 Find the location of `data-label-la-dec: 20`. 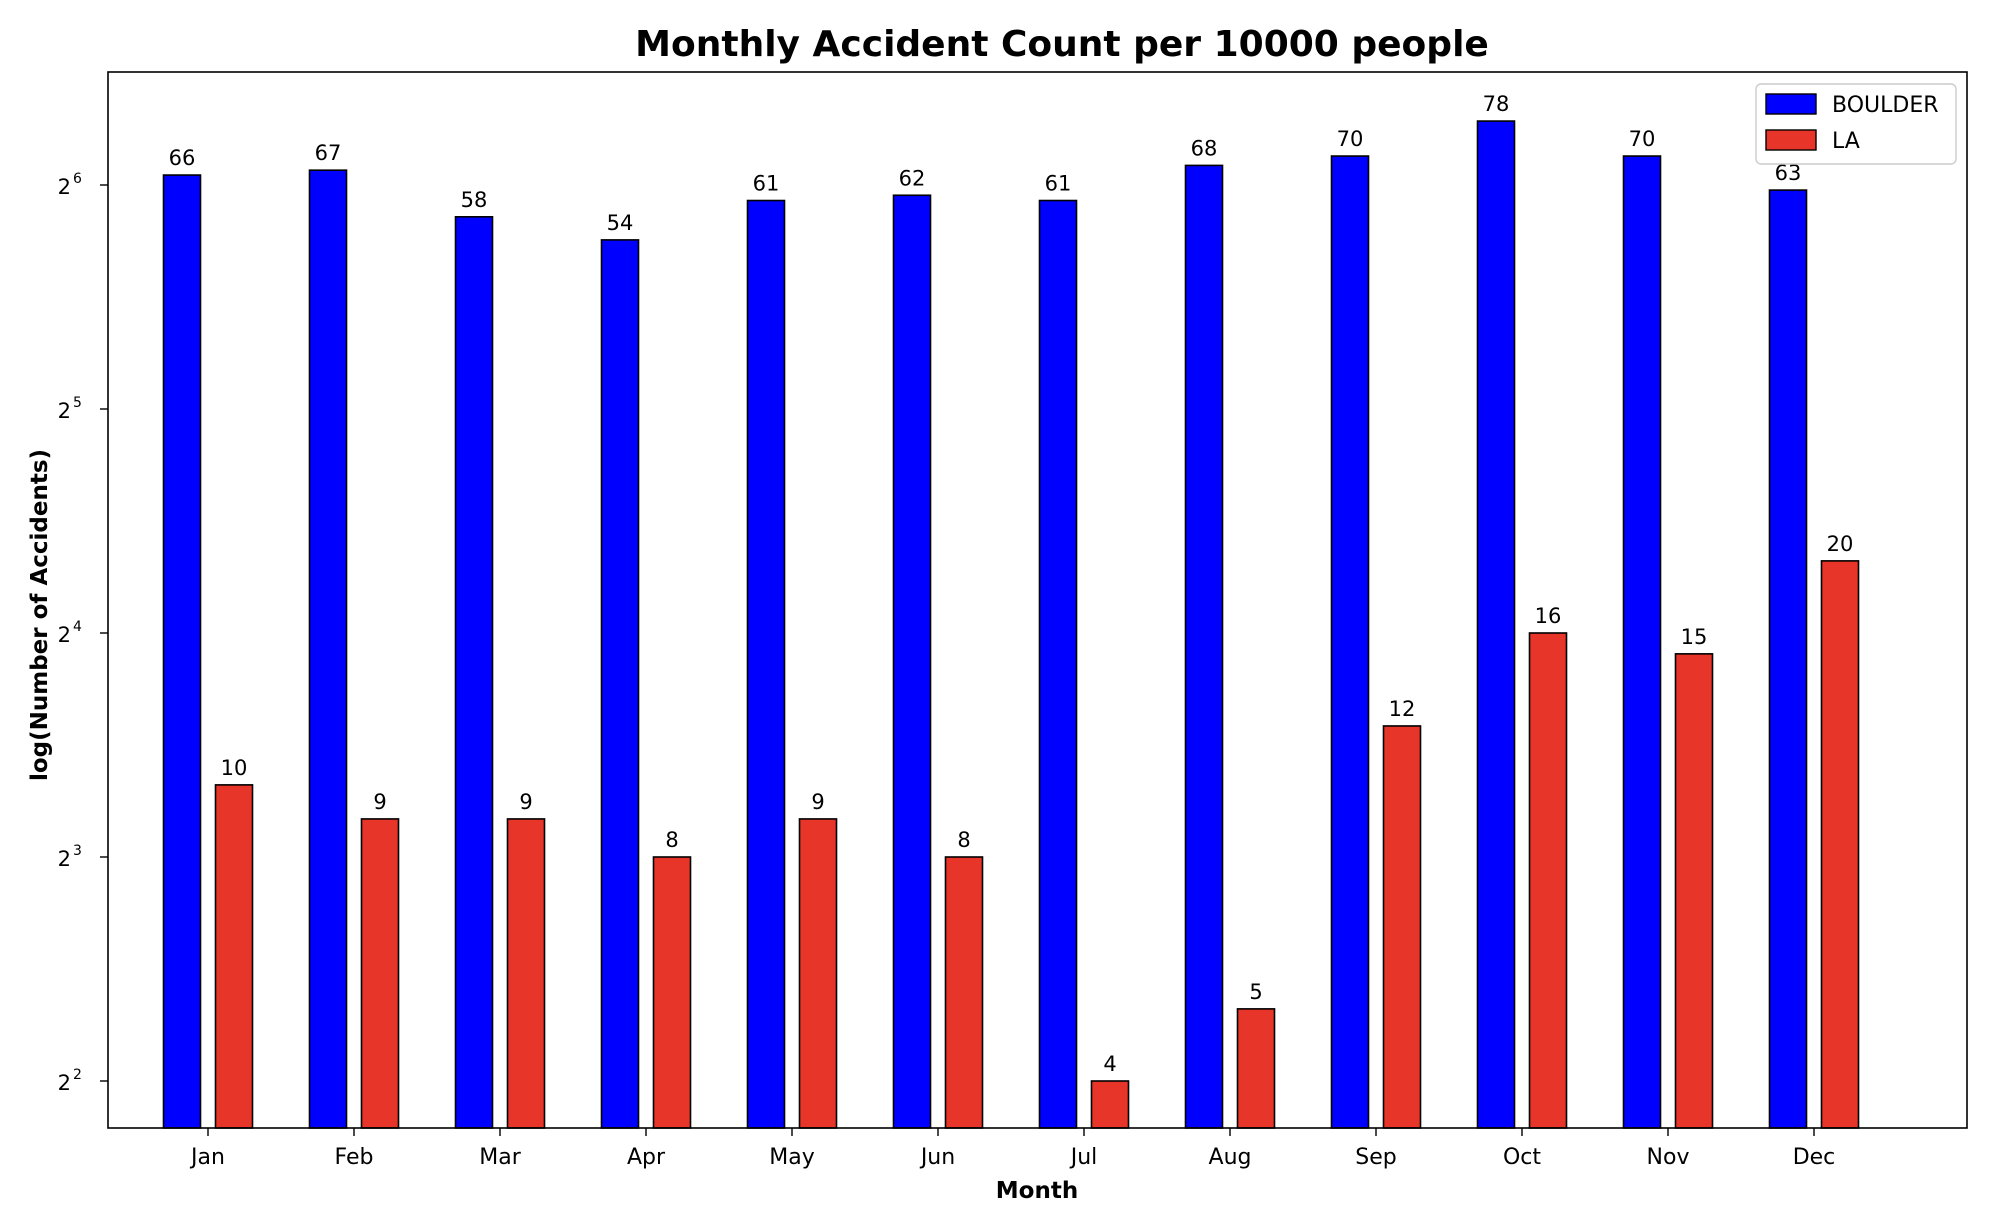

data-label-la-dec: 20 is located at coordinates (1840, 544).